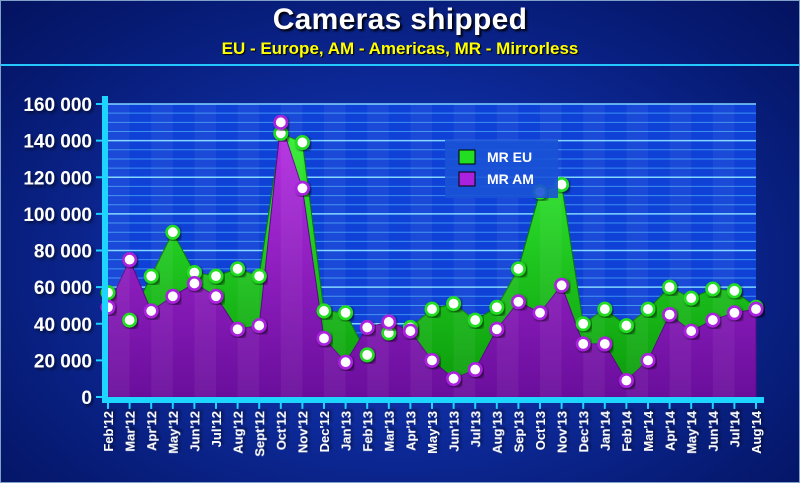  I want to click on legend-swatch-mr-eu, so click(467, 157).